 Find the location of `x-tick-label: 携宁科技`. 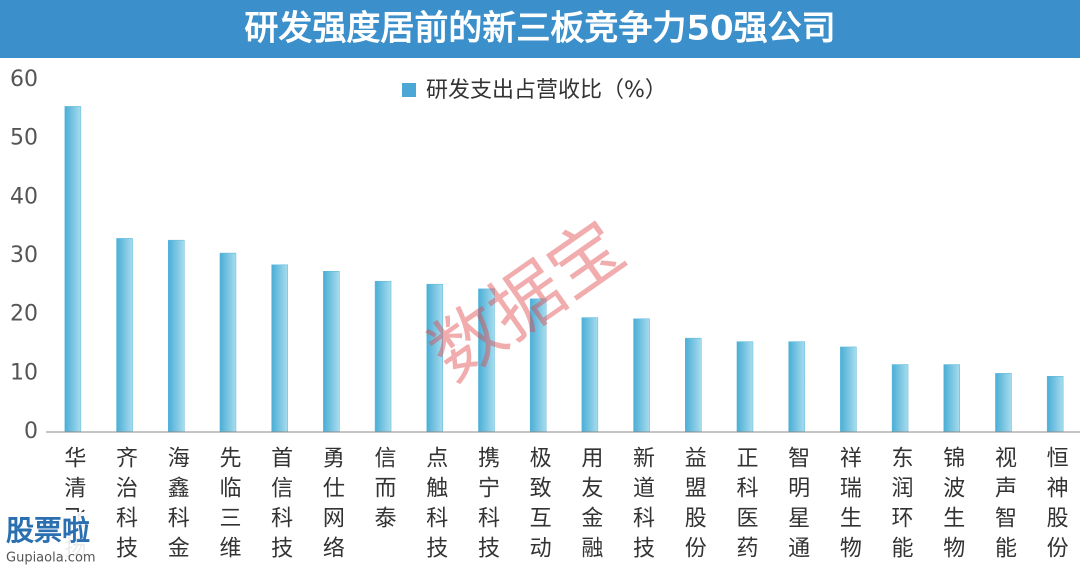

x-tick-label: 携宁科技 is located at coordinates (487, 506).